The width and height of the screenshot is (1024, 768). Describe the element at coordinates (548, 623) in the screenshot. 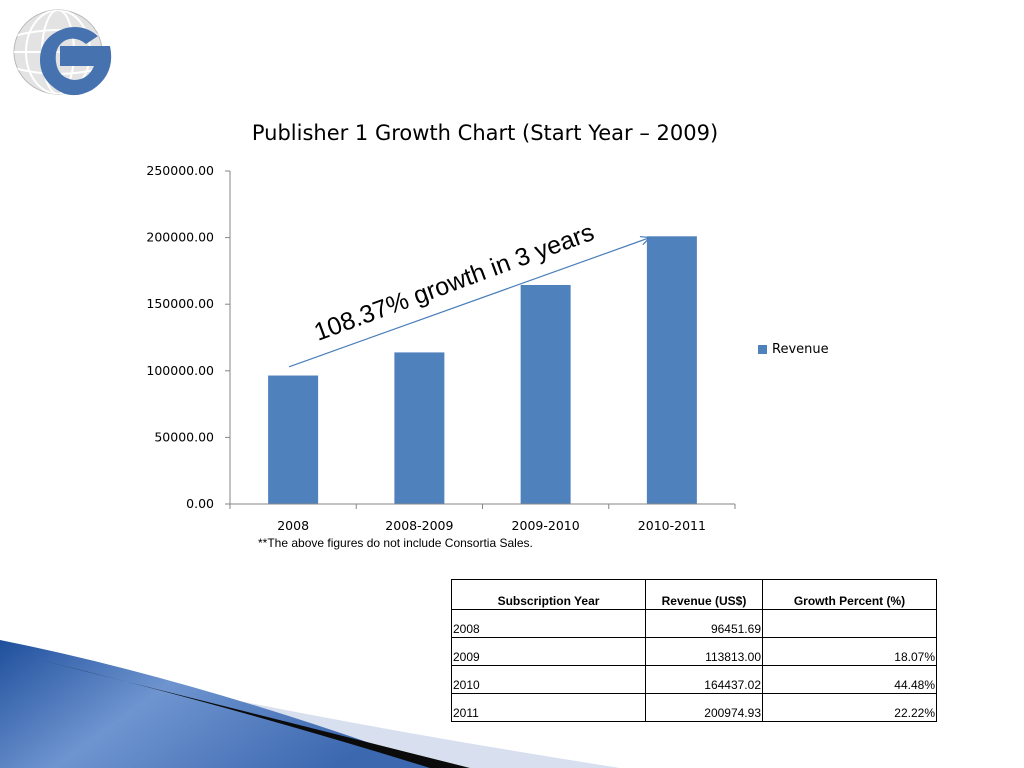

I see `cell-year: 2008` at that location.